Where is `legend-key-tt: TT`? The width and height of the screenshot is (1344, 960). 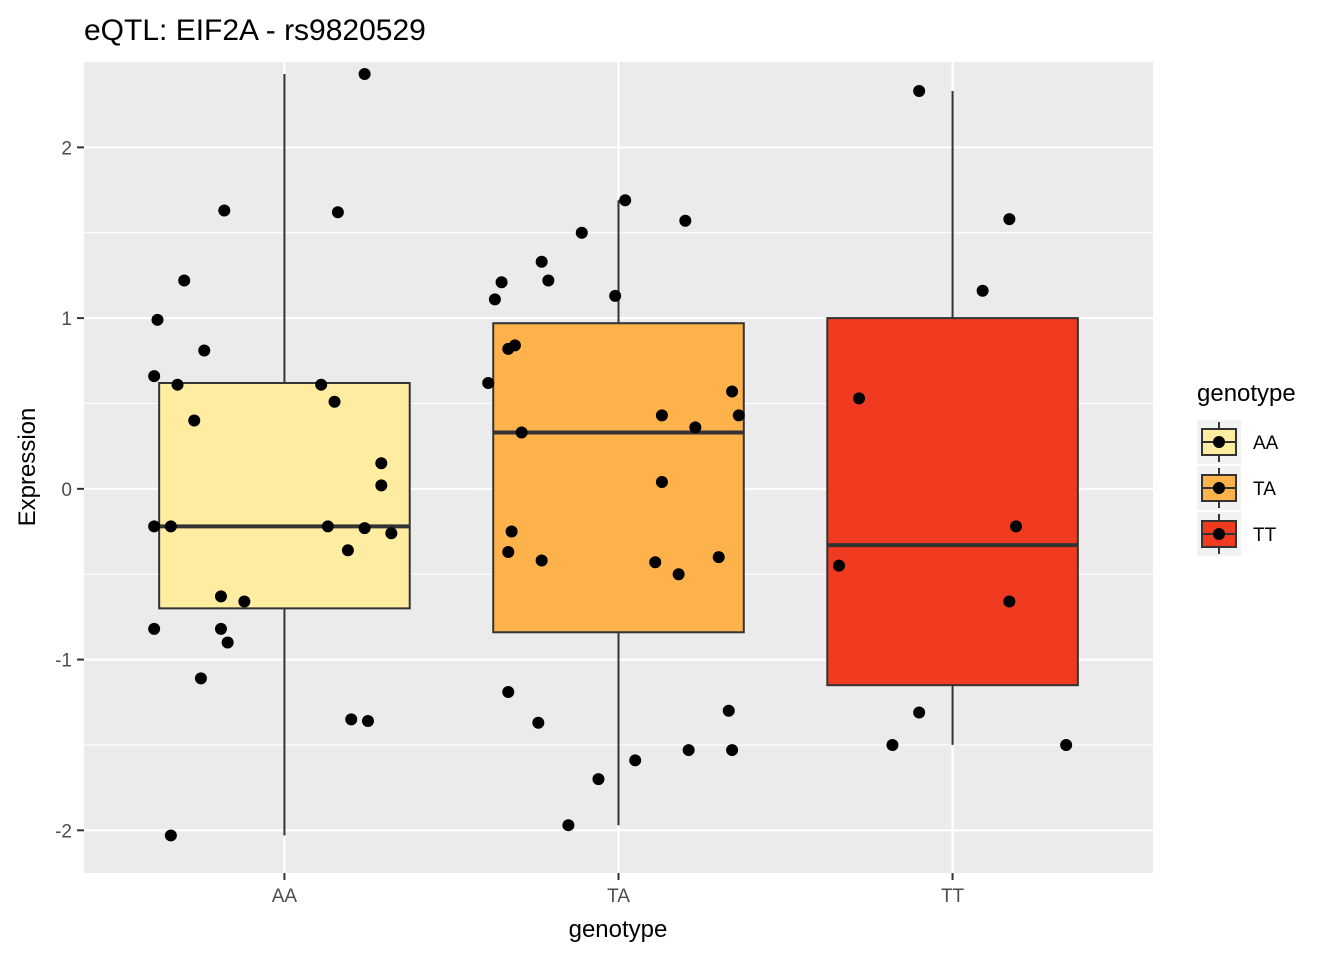 legend-key-tt: TT is located at coordinates (1237, 534).